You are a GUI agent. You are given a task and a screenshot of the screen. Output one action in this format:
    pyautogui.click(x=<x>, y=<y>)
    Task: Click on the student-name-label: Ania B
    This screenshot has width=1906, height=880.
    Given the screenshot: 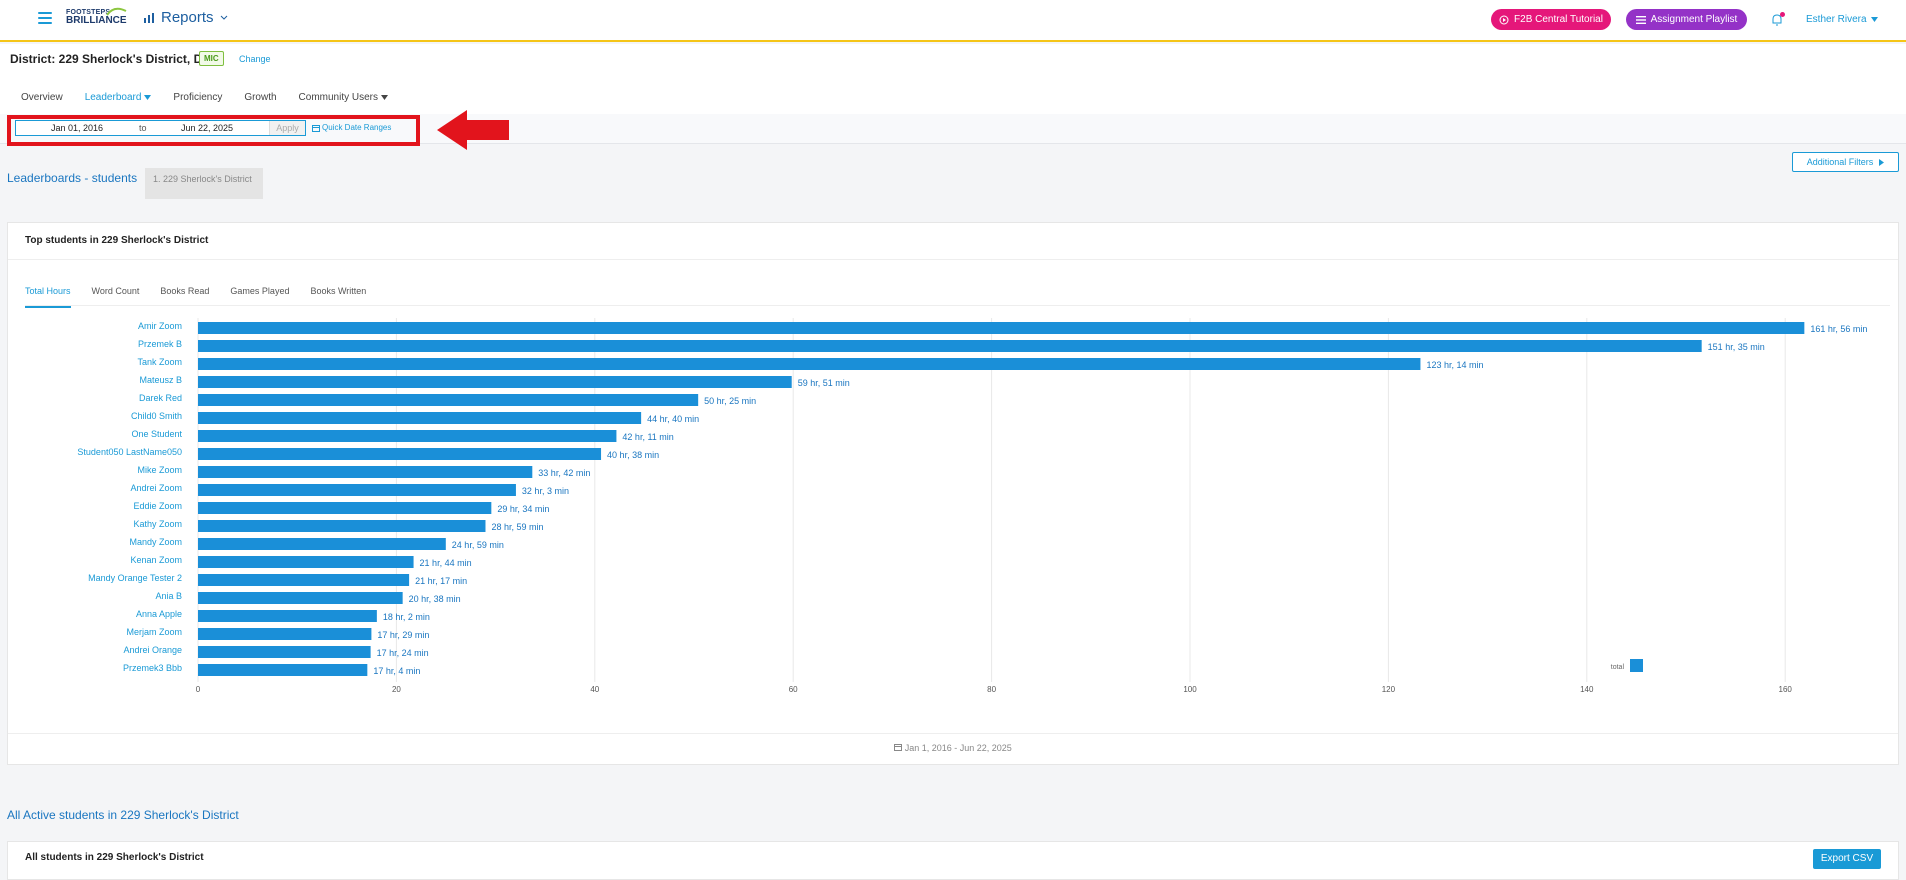 What is the action you would take?
    pyautogui.click(x=168, y=596)
    